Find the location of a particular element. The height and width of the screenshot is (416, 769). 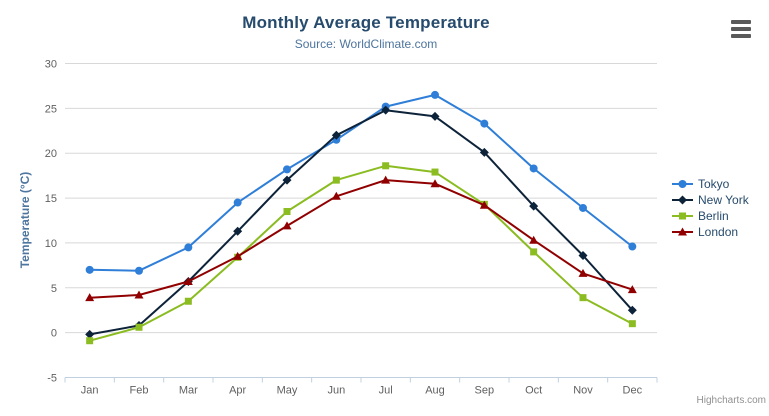

x-tick-label: Oct is located at coordinates (533, 391).